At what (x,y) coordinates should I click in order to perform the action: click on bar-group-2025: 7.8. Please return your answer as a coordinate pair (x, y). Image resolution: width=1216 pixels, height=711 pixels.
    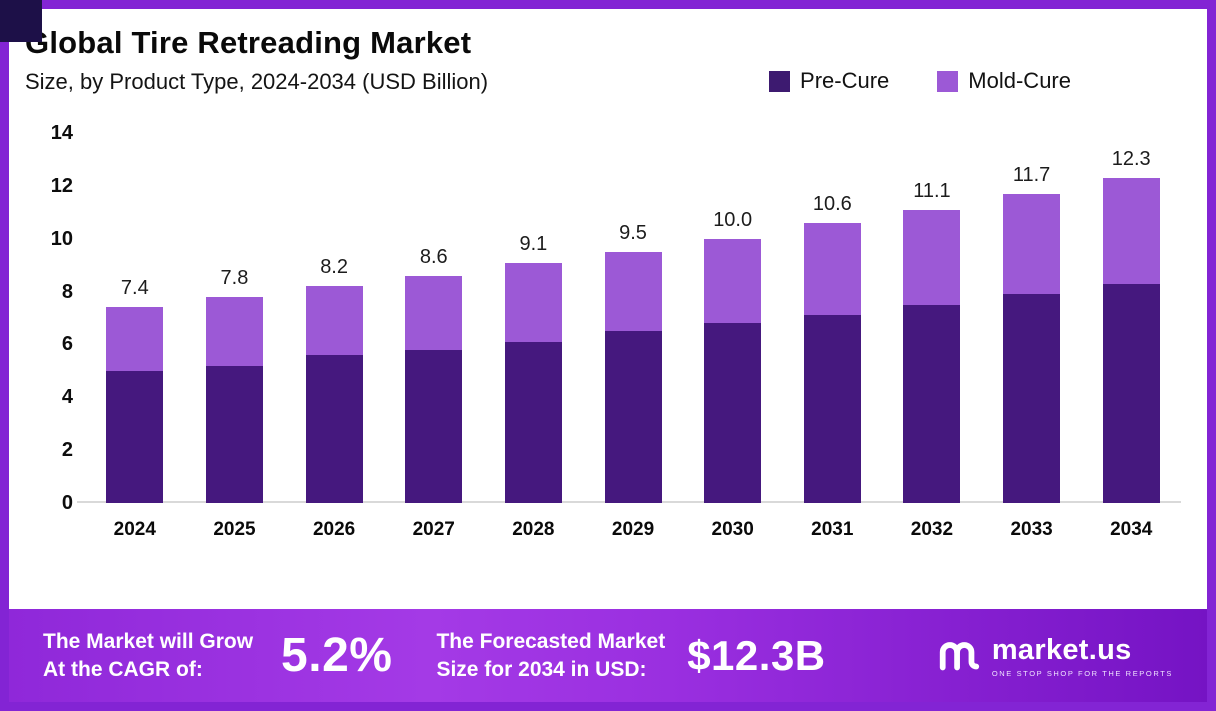
    Looking at the image, I should click on (235, 318).